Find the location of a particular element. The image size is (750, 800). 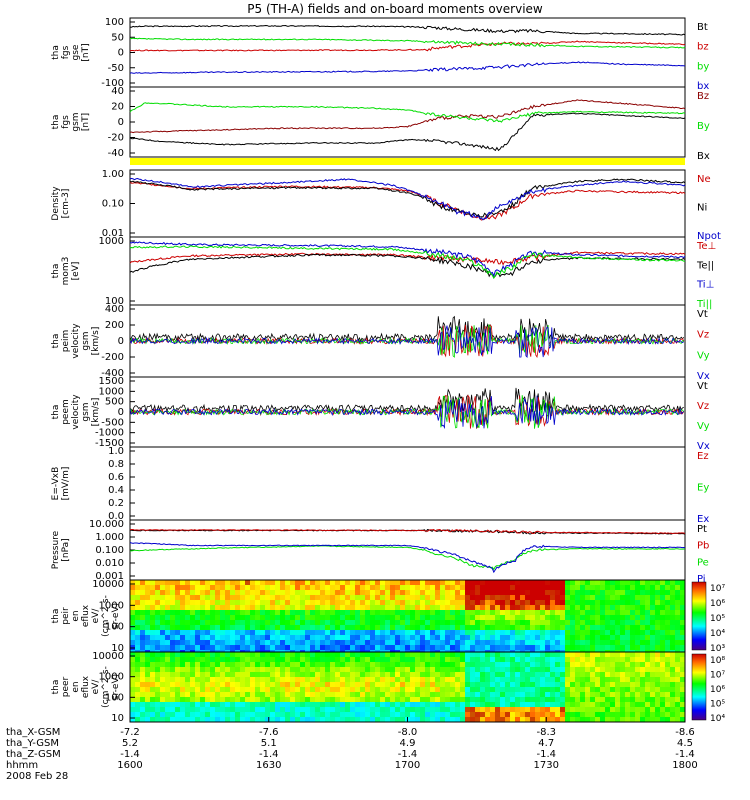

y-tick-label: 0.01 is located at coordinates (113, 233).